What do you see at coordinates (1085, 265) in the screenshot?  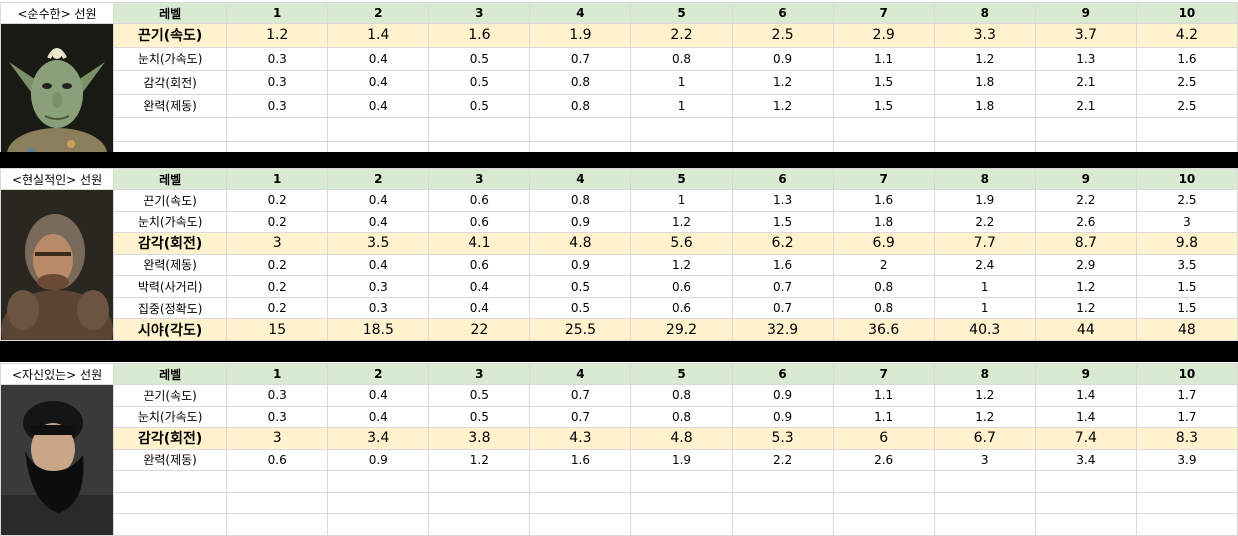 I see `stat-value: 2.9` at bounding box center [1085, 265].